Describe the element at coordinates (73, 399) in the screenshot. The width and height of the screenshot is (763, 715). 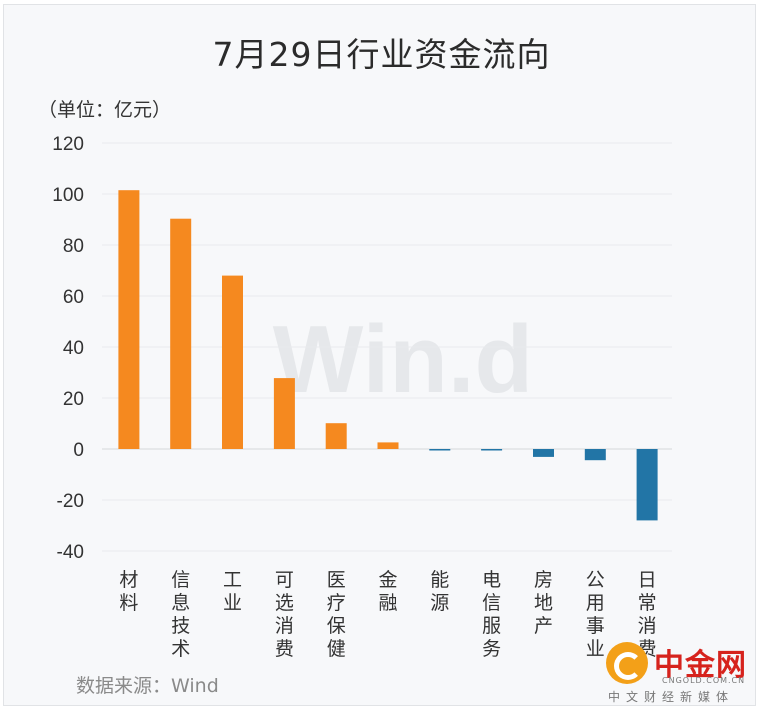
I see `y-tick-label: 20` at that location.